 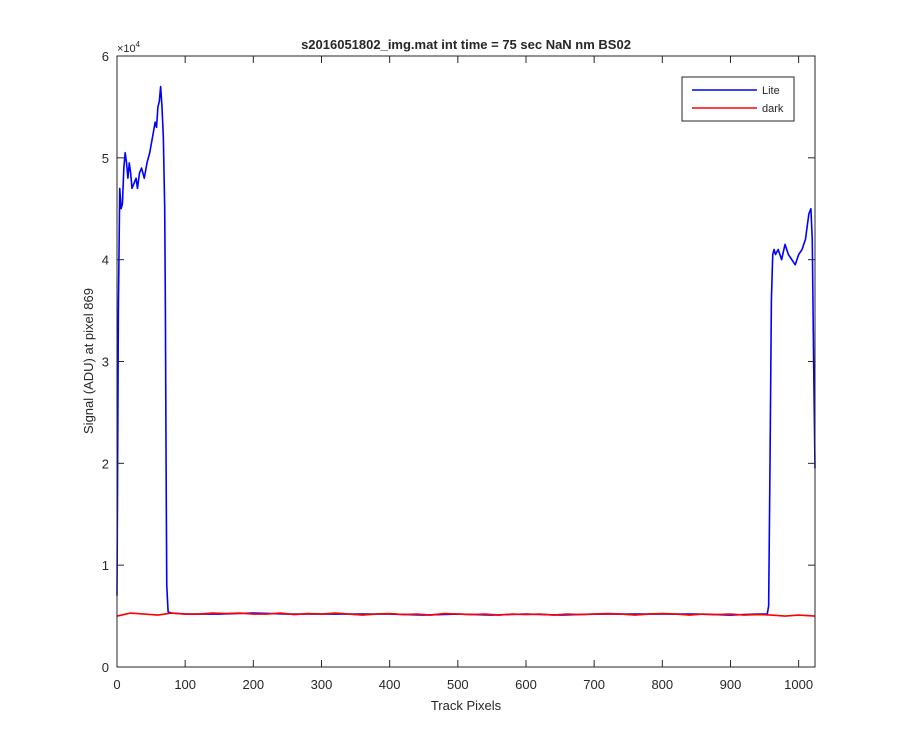 What do you see at coordinates (88, 361) in the screenshot?
I see `y-axis-label: Signal (ADU) at pixel 869` at bounding box center [88, 361].